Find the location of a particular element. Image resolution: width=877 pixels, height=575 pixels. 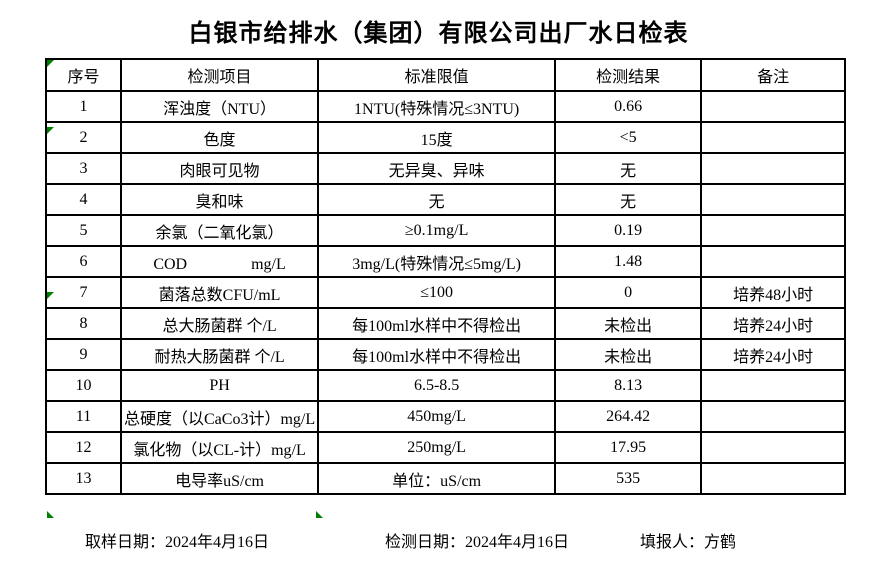

table-row: 11 总硬度（以CaCo3计）mg/L 450mg/L 264.42 is located at coordinates (446, 416).